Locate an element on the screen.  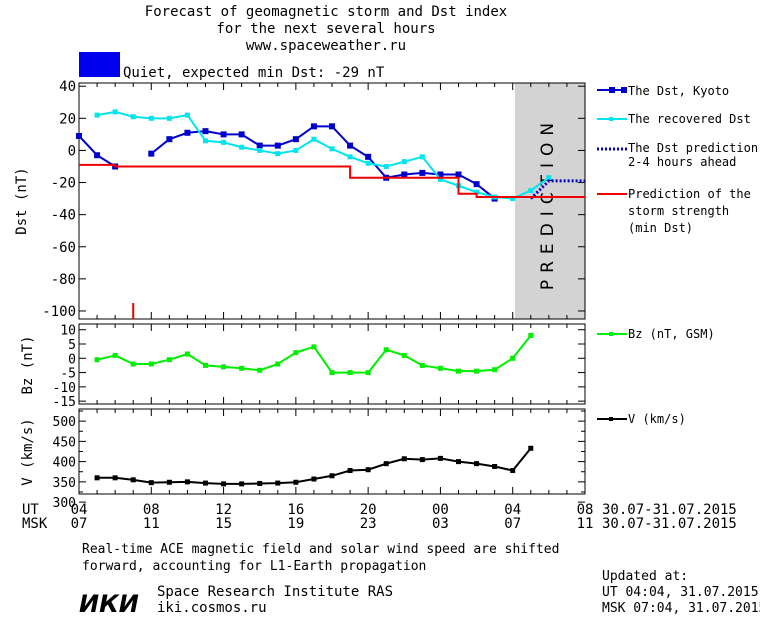
ut-date-range: 30.07-31.07.2015 is located at coordinates (669, 510).